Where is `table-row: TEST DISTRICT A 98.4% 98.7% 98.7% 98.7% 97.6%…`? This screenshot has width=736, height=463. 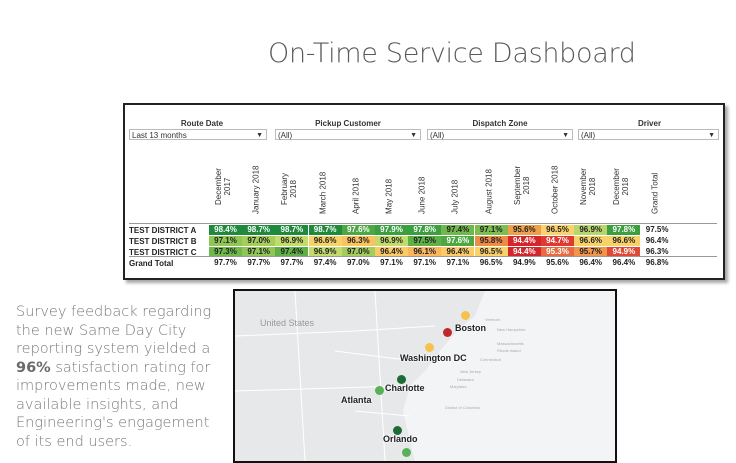 table-row: TEST DISTRICT A 98.4% 98.7% 98.7% 98.7% 97.6%… is located at coordinates (424, 230).